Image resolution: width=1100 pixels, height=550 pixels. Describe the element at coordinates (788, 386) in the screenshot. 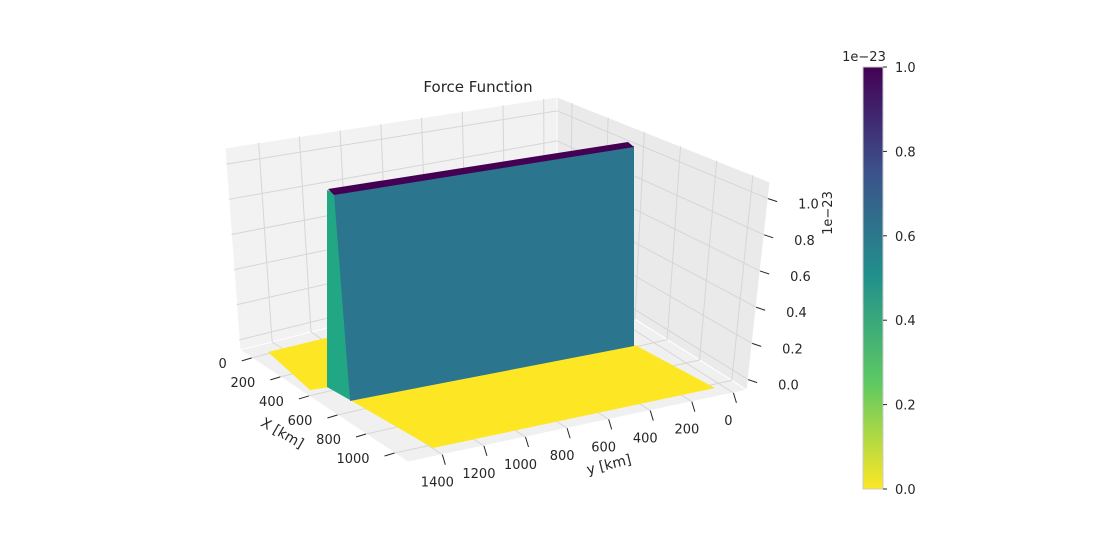

I see `z-tick-label: 0.0` at that location.